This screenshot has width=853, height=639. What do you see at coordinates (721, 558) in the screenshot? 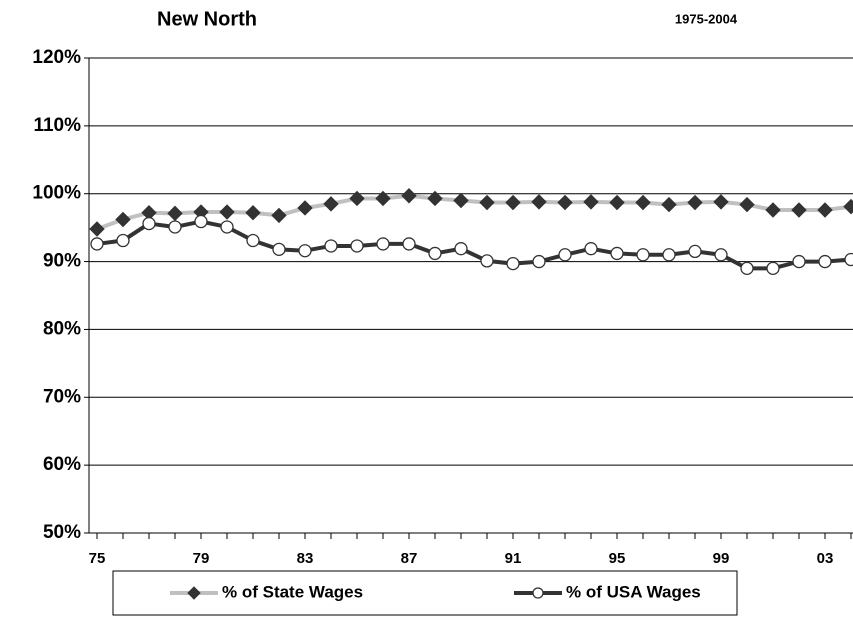
I see `x-tick-label: 99` at bounding box center [721, 558].